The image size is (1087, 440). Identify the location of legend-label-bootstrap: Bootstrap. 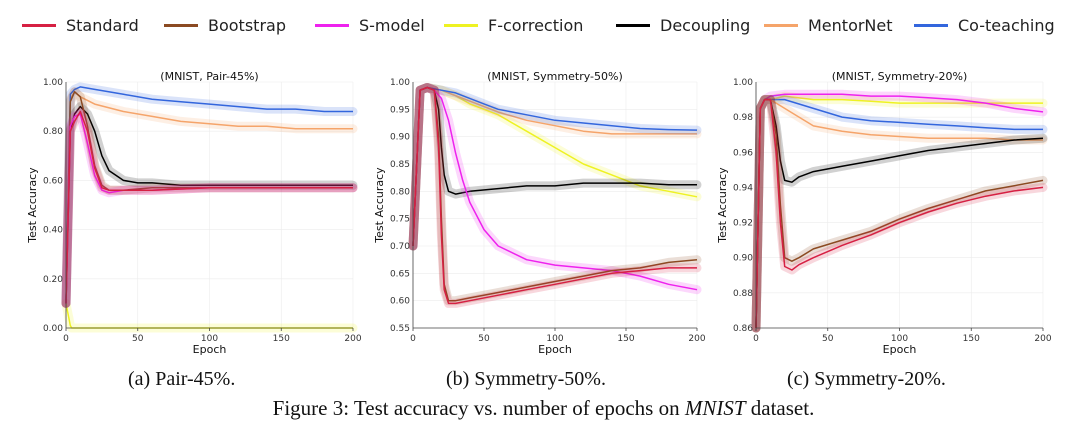
(247, 25).